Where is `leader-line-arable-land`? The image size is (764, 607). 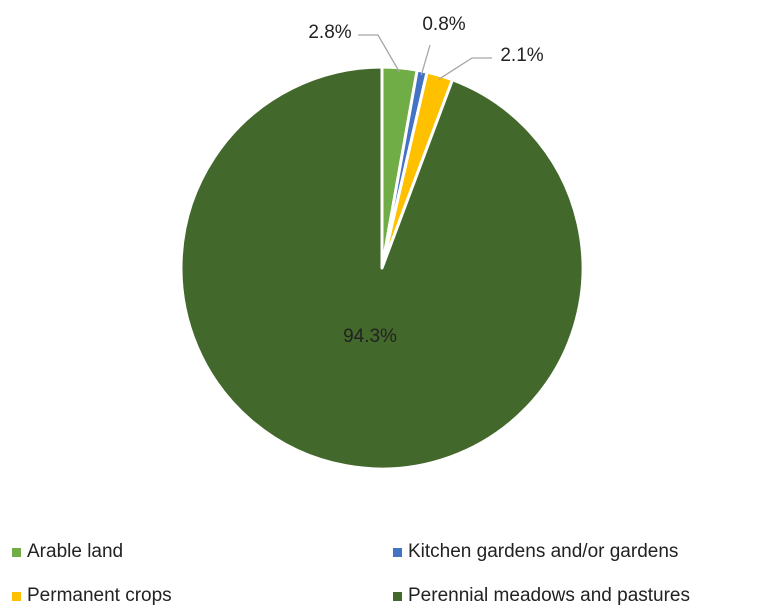
leader-line-arable-land is located at coordinates (379, 53).